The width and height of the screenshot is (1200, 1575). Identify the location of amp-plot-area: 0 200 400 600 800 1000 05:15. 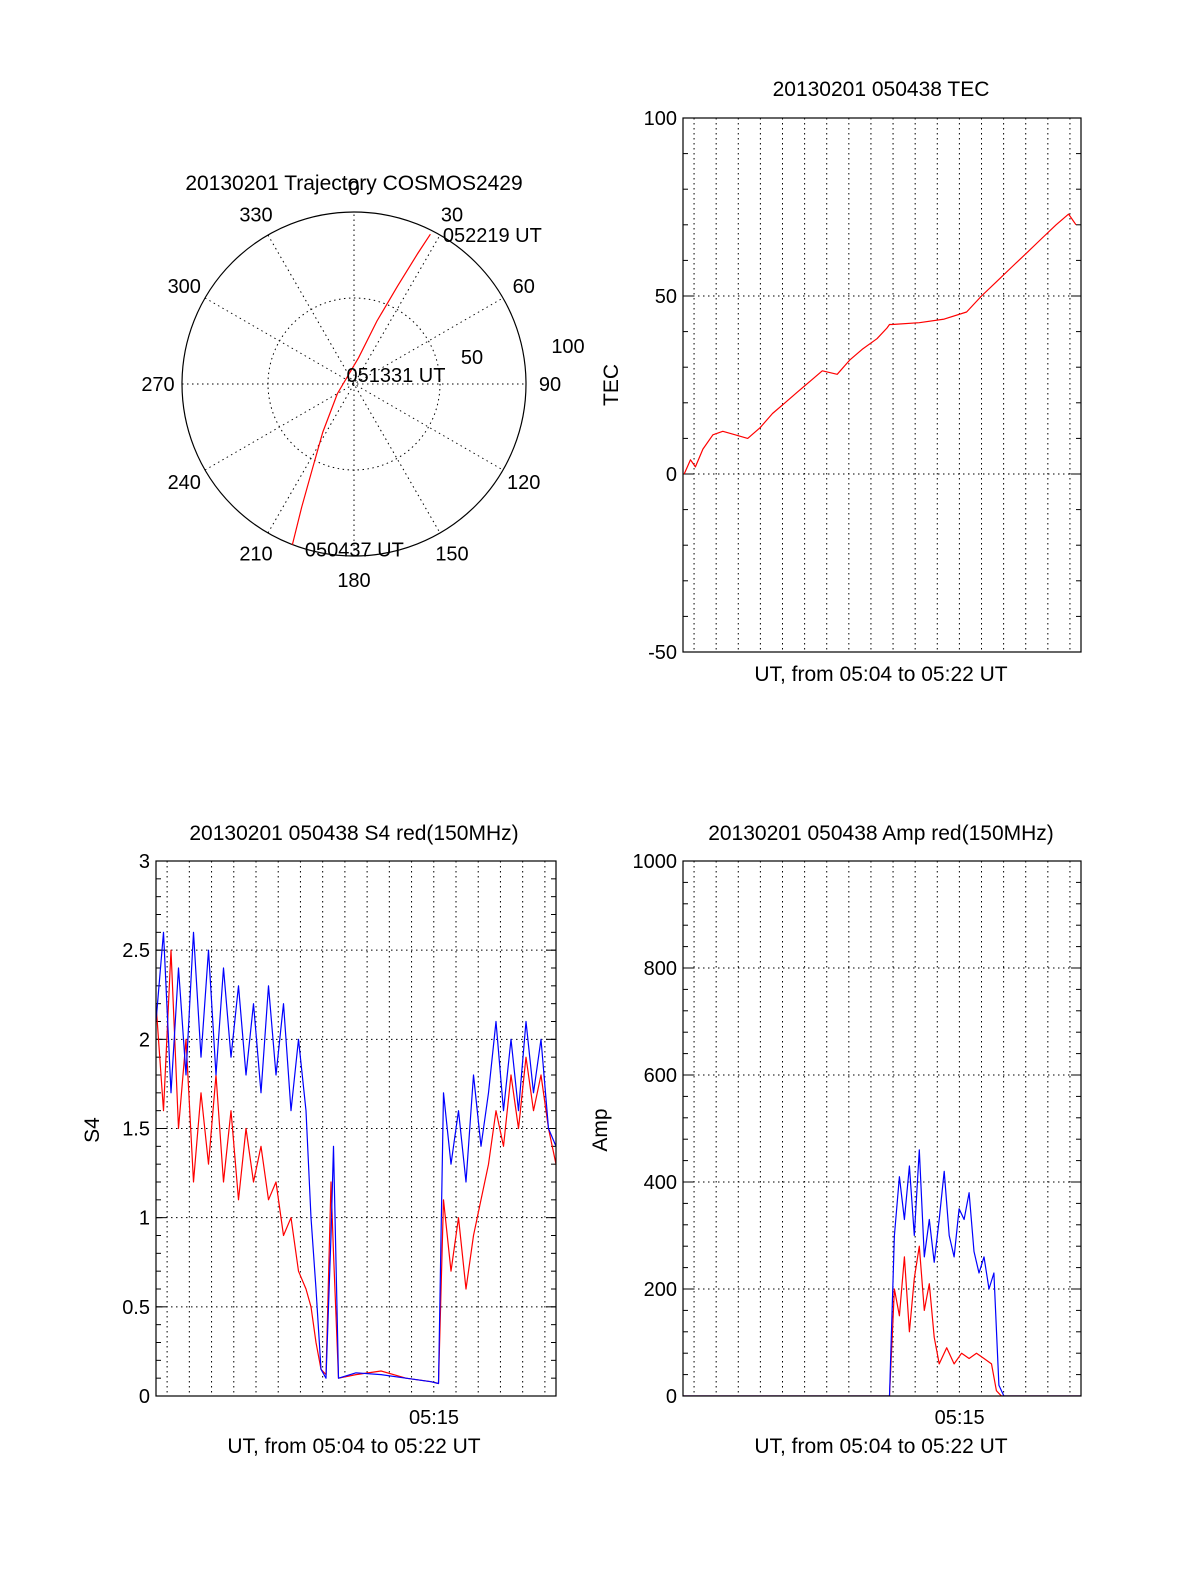
(857, 1140).